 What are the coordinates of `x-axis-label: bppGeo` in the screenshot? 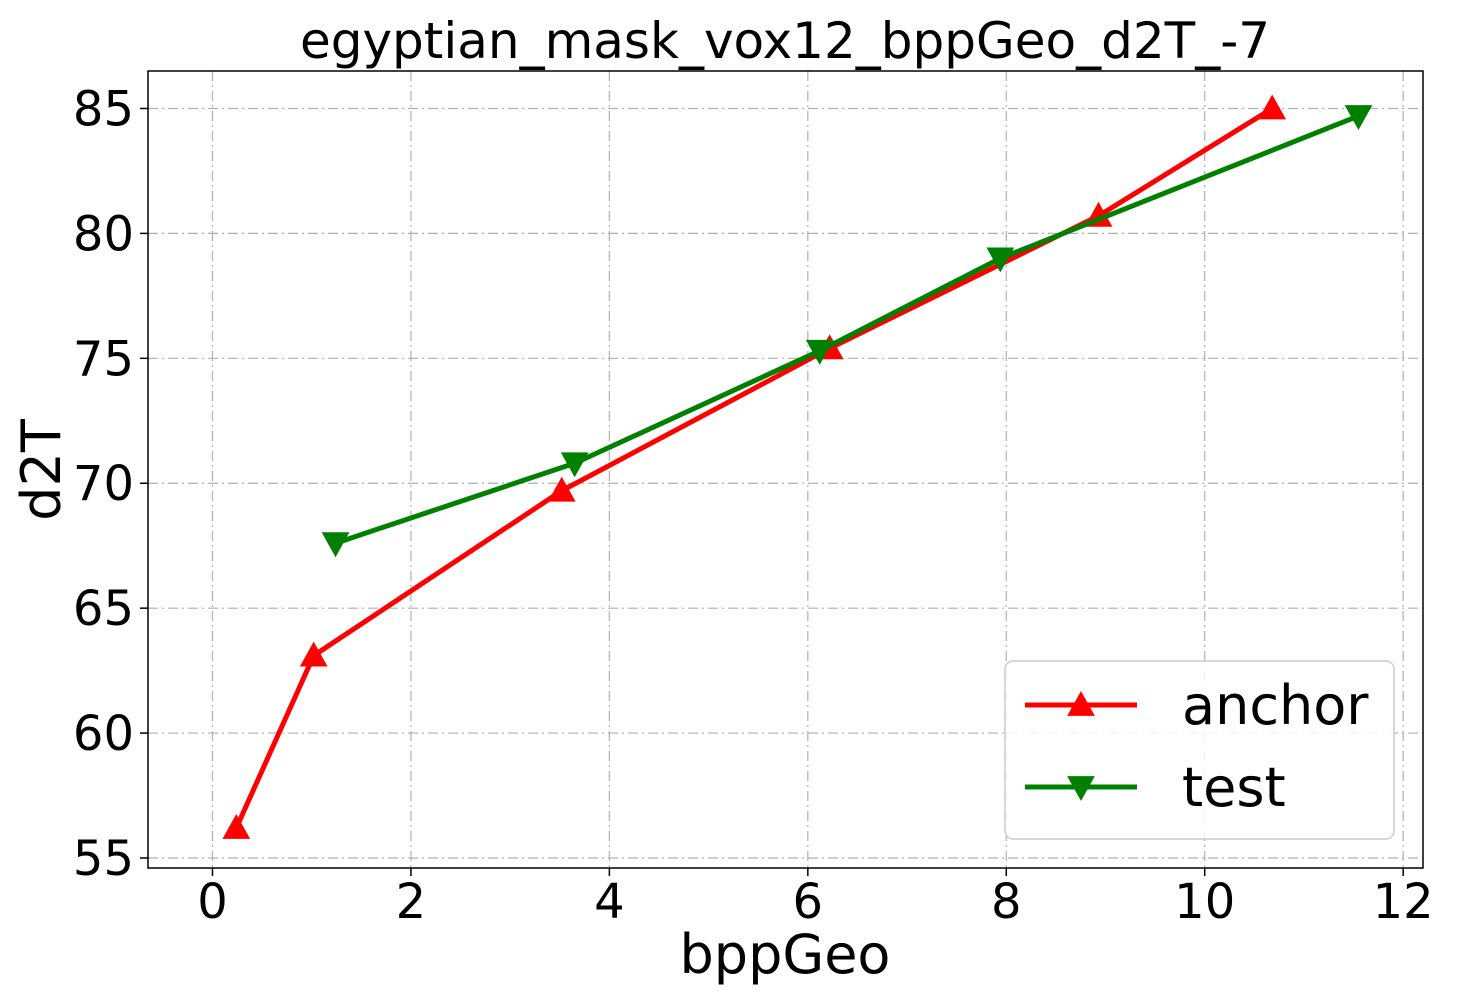 It's located at (785, 954).